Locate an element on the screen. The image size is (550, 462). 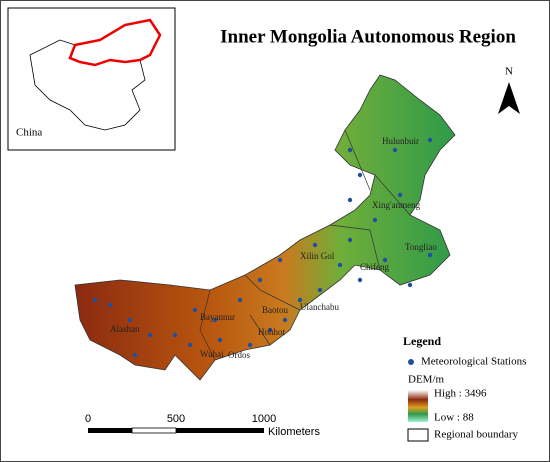
place-label: Hohhot is located at coordinates (271, 332).